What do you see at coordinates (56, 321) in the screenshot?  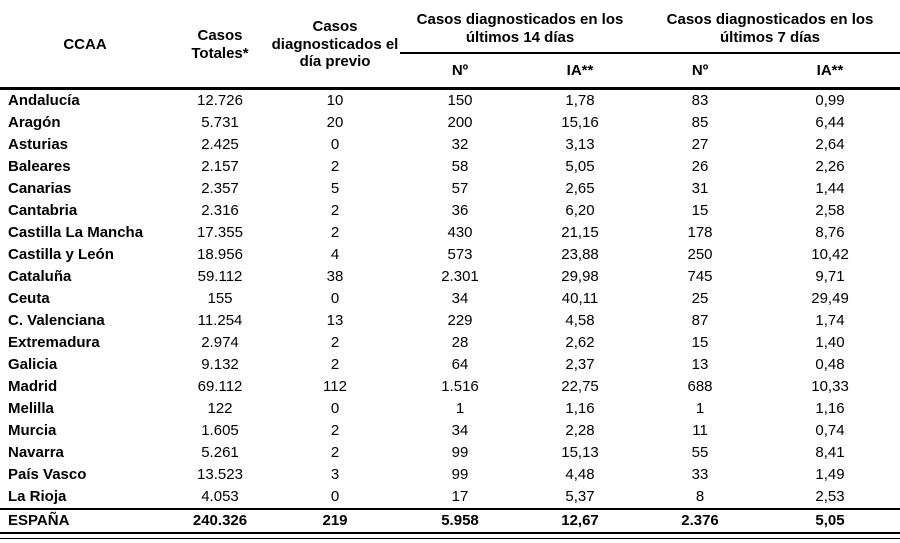 I see `cell-ccaa: C. Valenciana` at bounding box center [56, 321].